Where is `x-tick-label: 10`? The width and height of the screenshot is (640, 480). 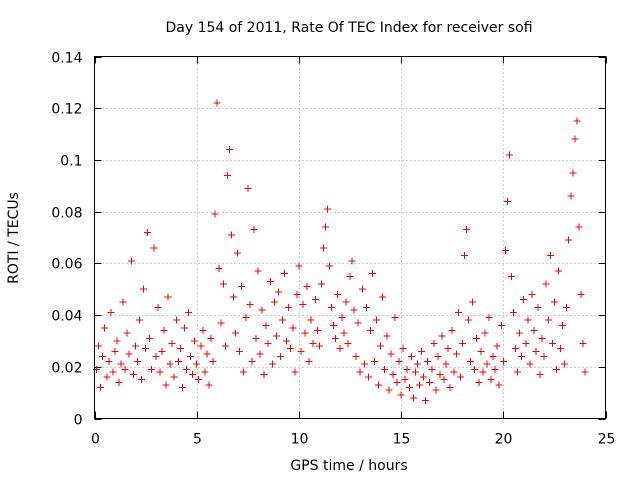
x-tick-label: 10 is located at coordinates (300, 440).